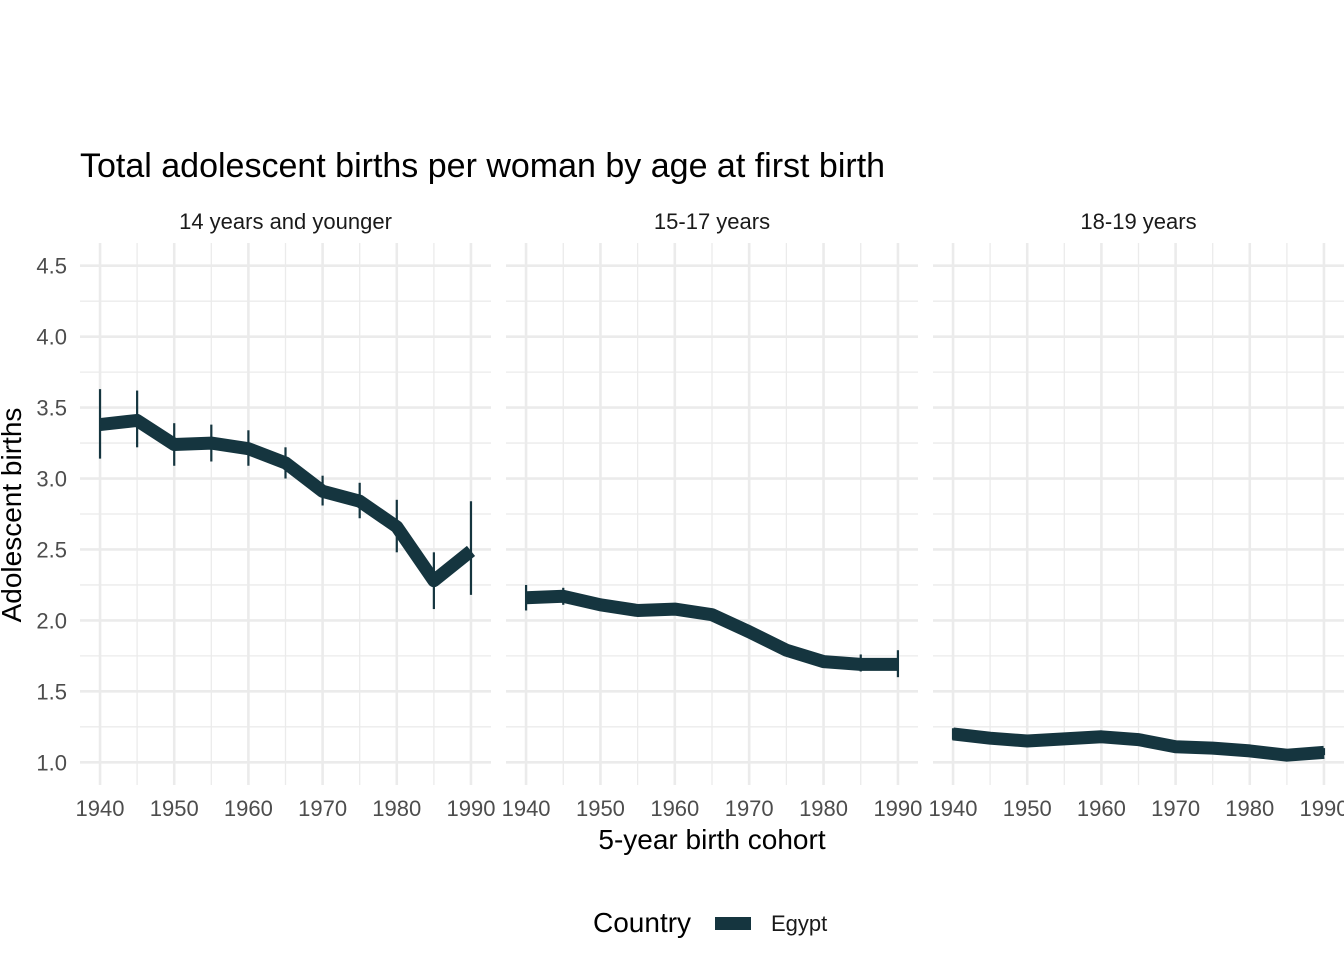 Image resolution: width=1344 pixels, height=960 pixels. Describe the element at coordinates (712, 221) in the screenshot. I see `facet-strip-label: 15-17 years` at that location.